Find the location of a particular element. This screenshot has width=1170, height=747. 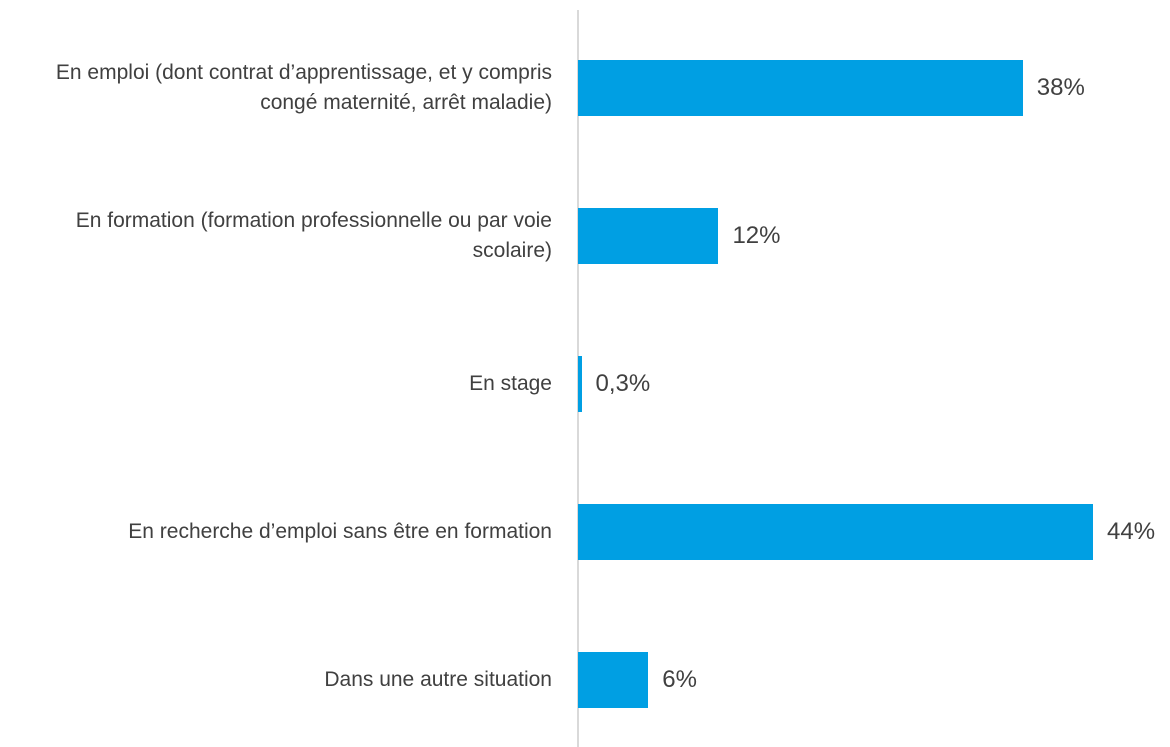

value-label: 6% is located at coordinates (679, 679).